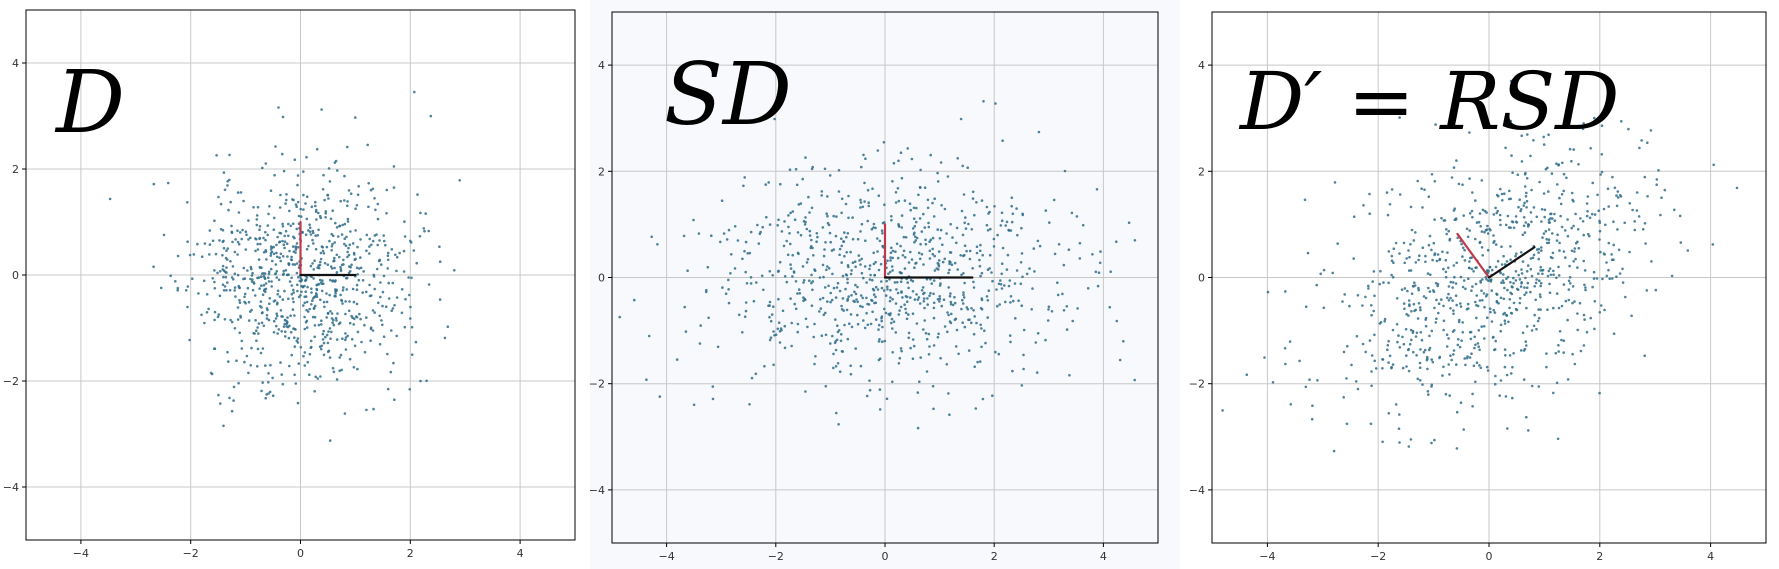 The height and width of the screenshot is (569, 1779). I want to click on x-tick-label: 4, so click(520, 553).